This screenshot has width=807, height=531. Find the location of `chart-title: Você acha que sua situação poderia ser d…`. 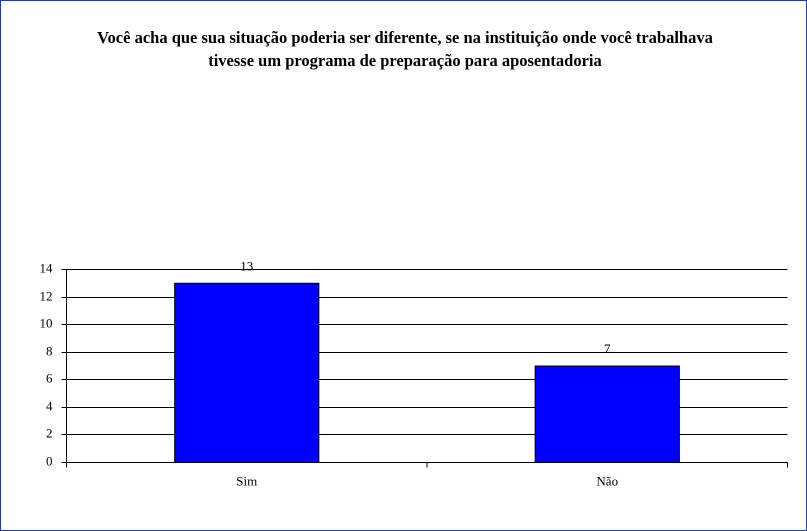

chart-title: Você acha que sua situação poderia ser d… is located at coordinates (405, 49).